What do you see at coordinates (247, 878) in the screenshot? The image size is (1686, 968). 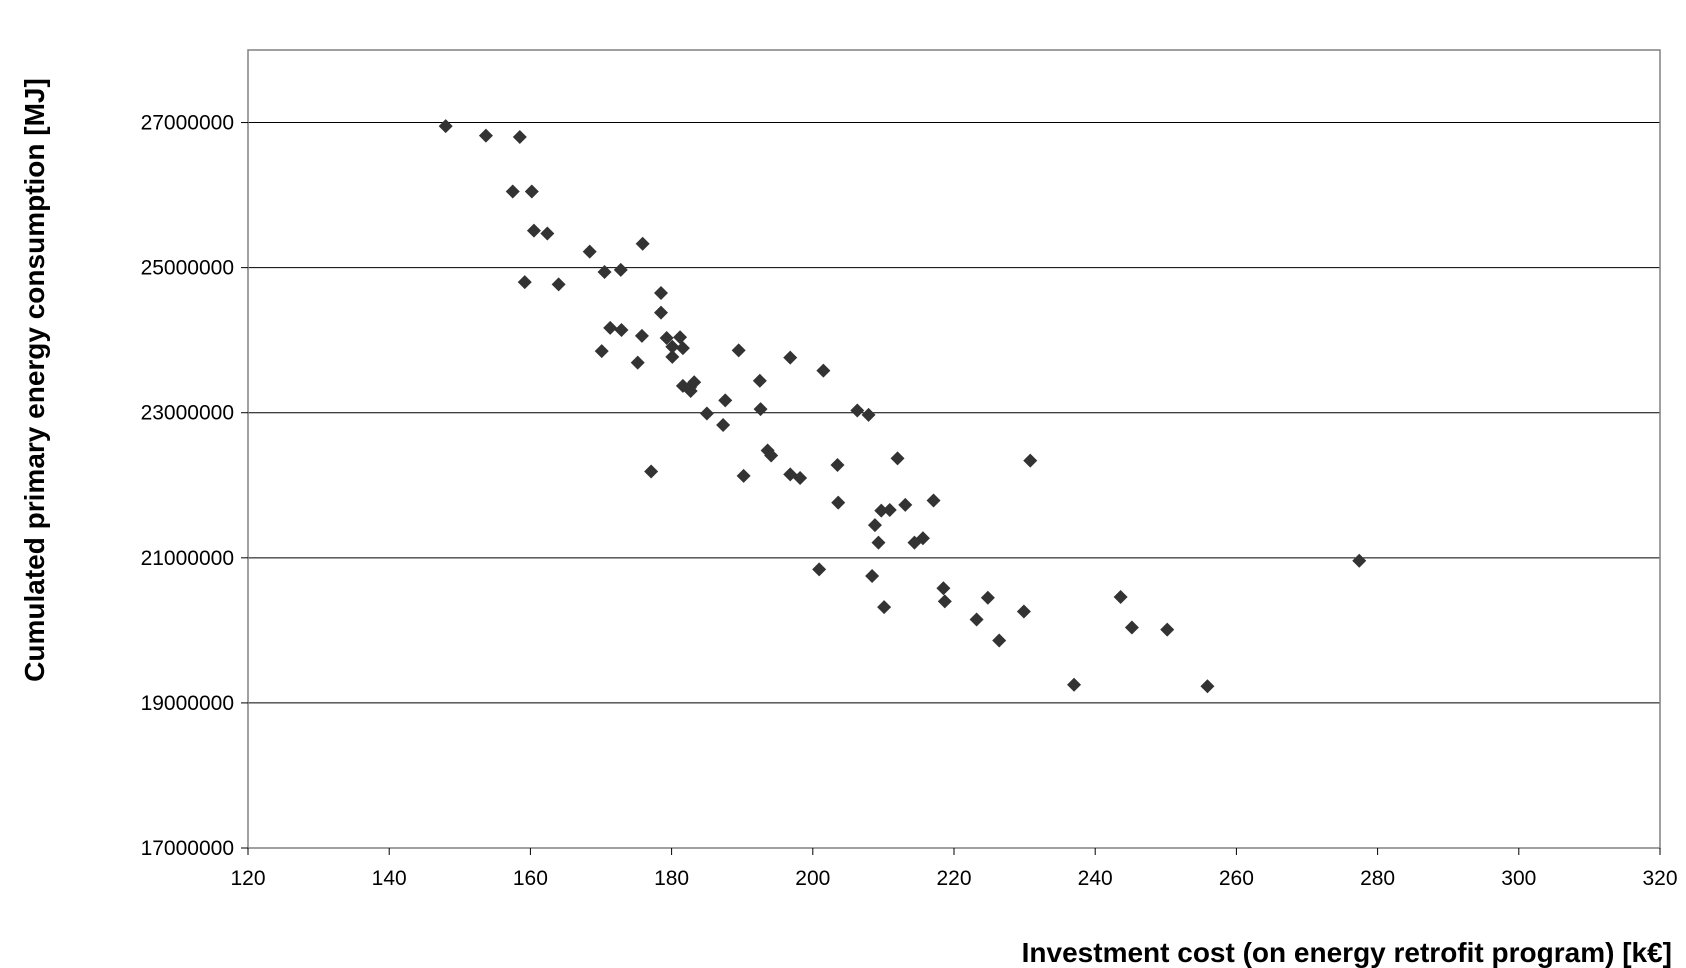 I see `x-tick-label: 120` at bounding box center [247, 878].